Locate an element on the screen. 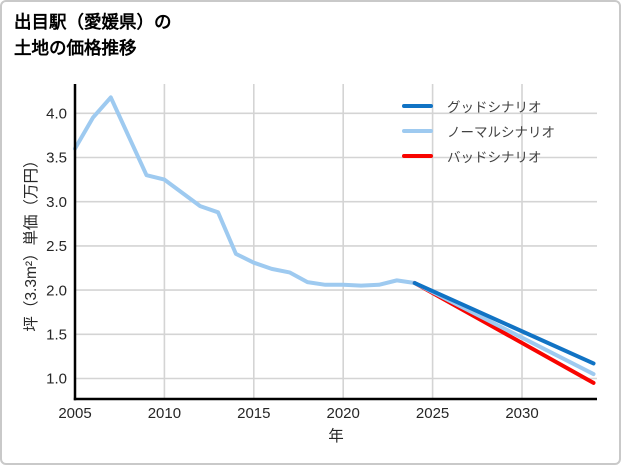  legend-label-bad: バッドシナリオ is located at coordinates (494, 157).